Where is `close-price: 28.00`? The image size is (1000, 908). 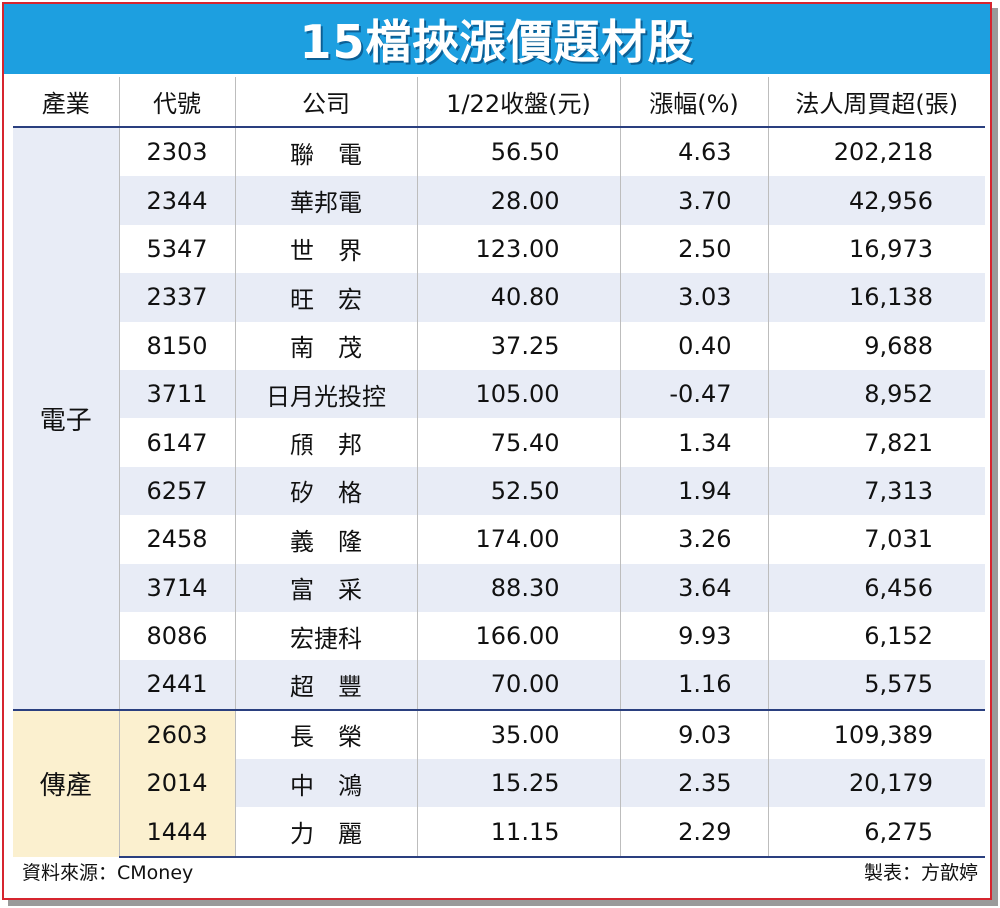 close-price: 28.00 is located at coordinates (518, 200).